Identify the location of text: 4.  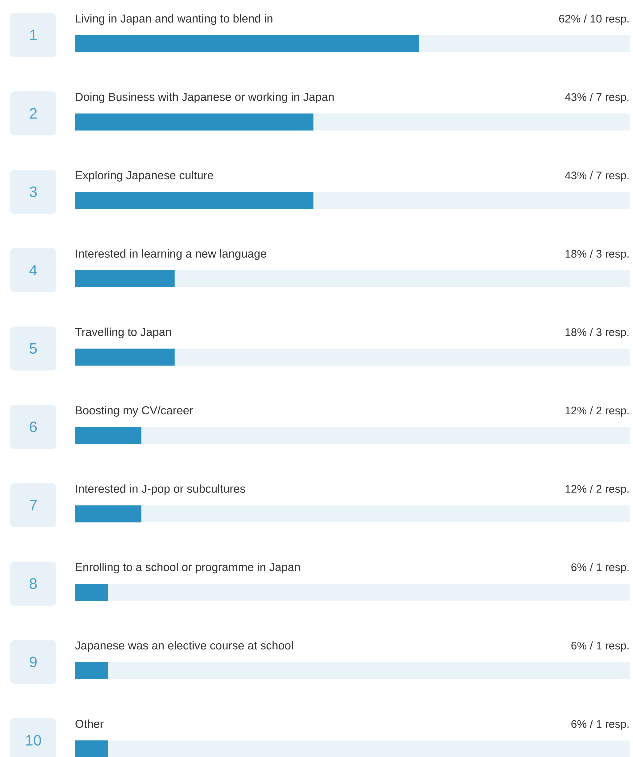
(34, 270).